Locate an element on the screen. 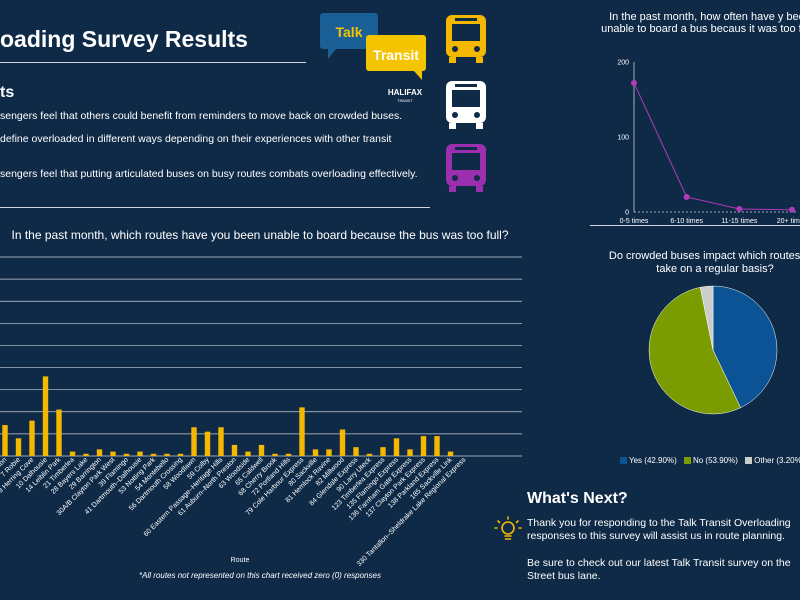 This screenshot has width=800, height=600. title-divider is located at coordinates (153, 62).